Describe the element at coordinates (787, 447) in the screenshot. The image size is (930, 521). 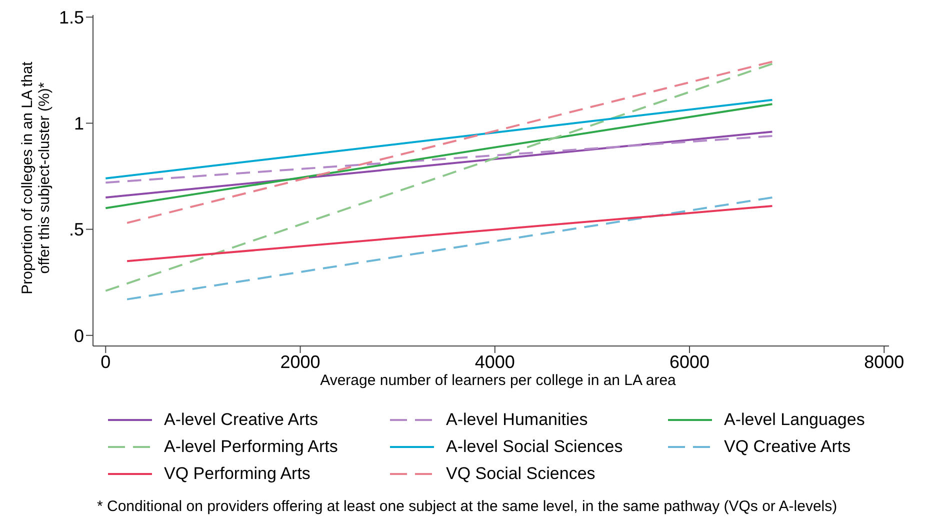
I see `legend-label: VQ Creative Arts` at that location.